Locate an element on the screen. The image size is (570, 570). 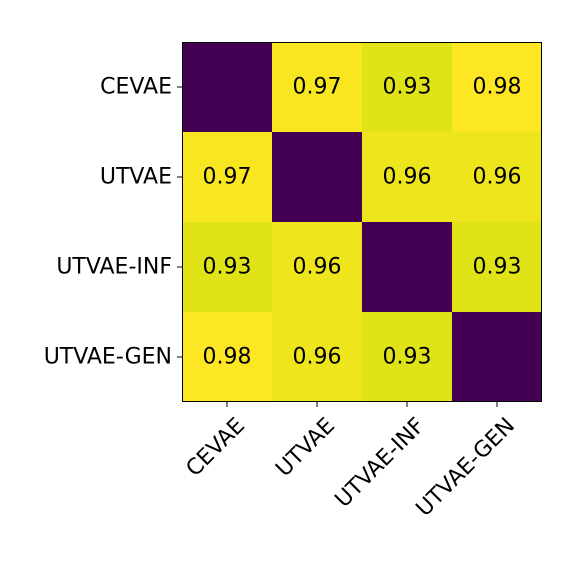
heatmap-cell-utvae-inf-utvae-gen is located at coordinates (497, 267).